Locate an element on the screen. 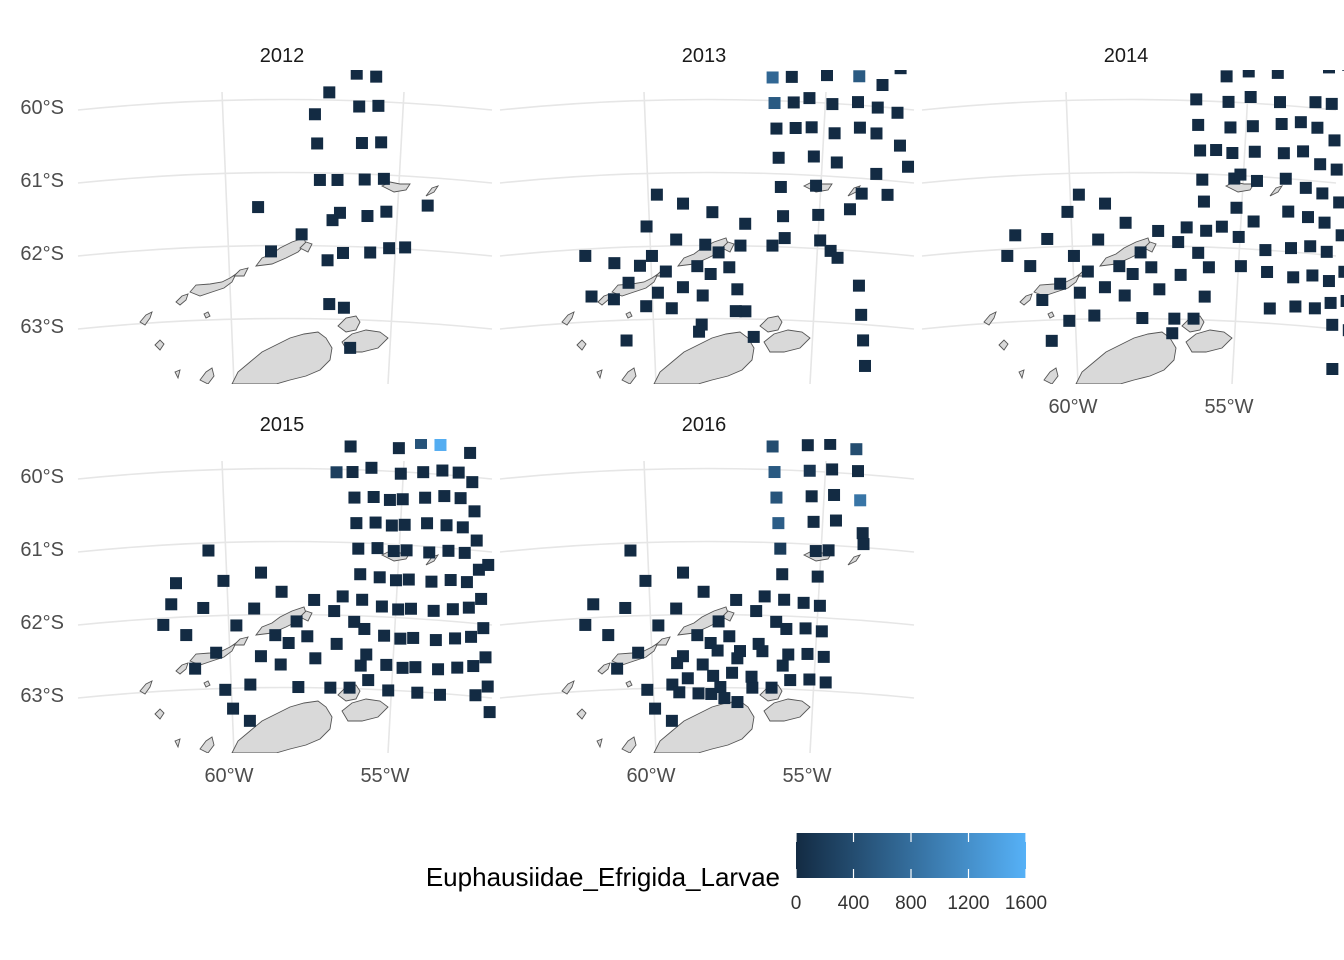  y-tick-label: 62°S is located at coordinates (42, 623).